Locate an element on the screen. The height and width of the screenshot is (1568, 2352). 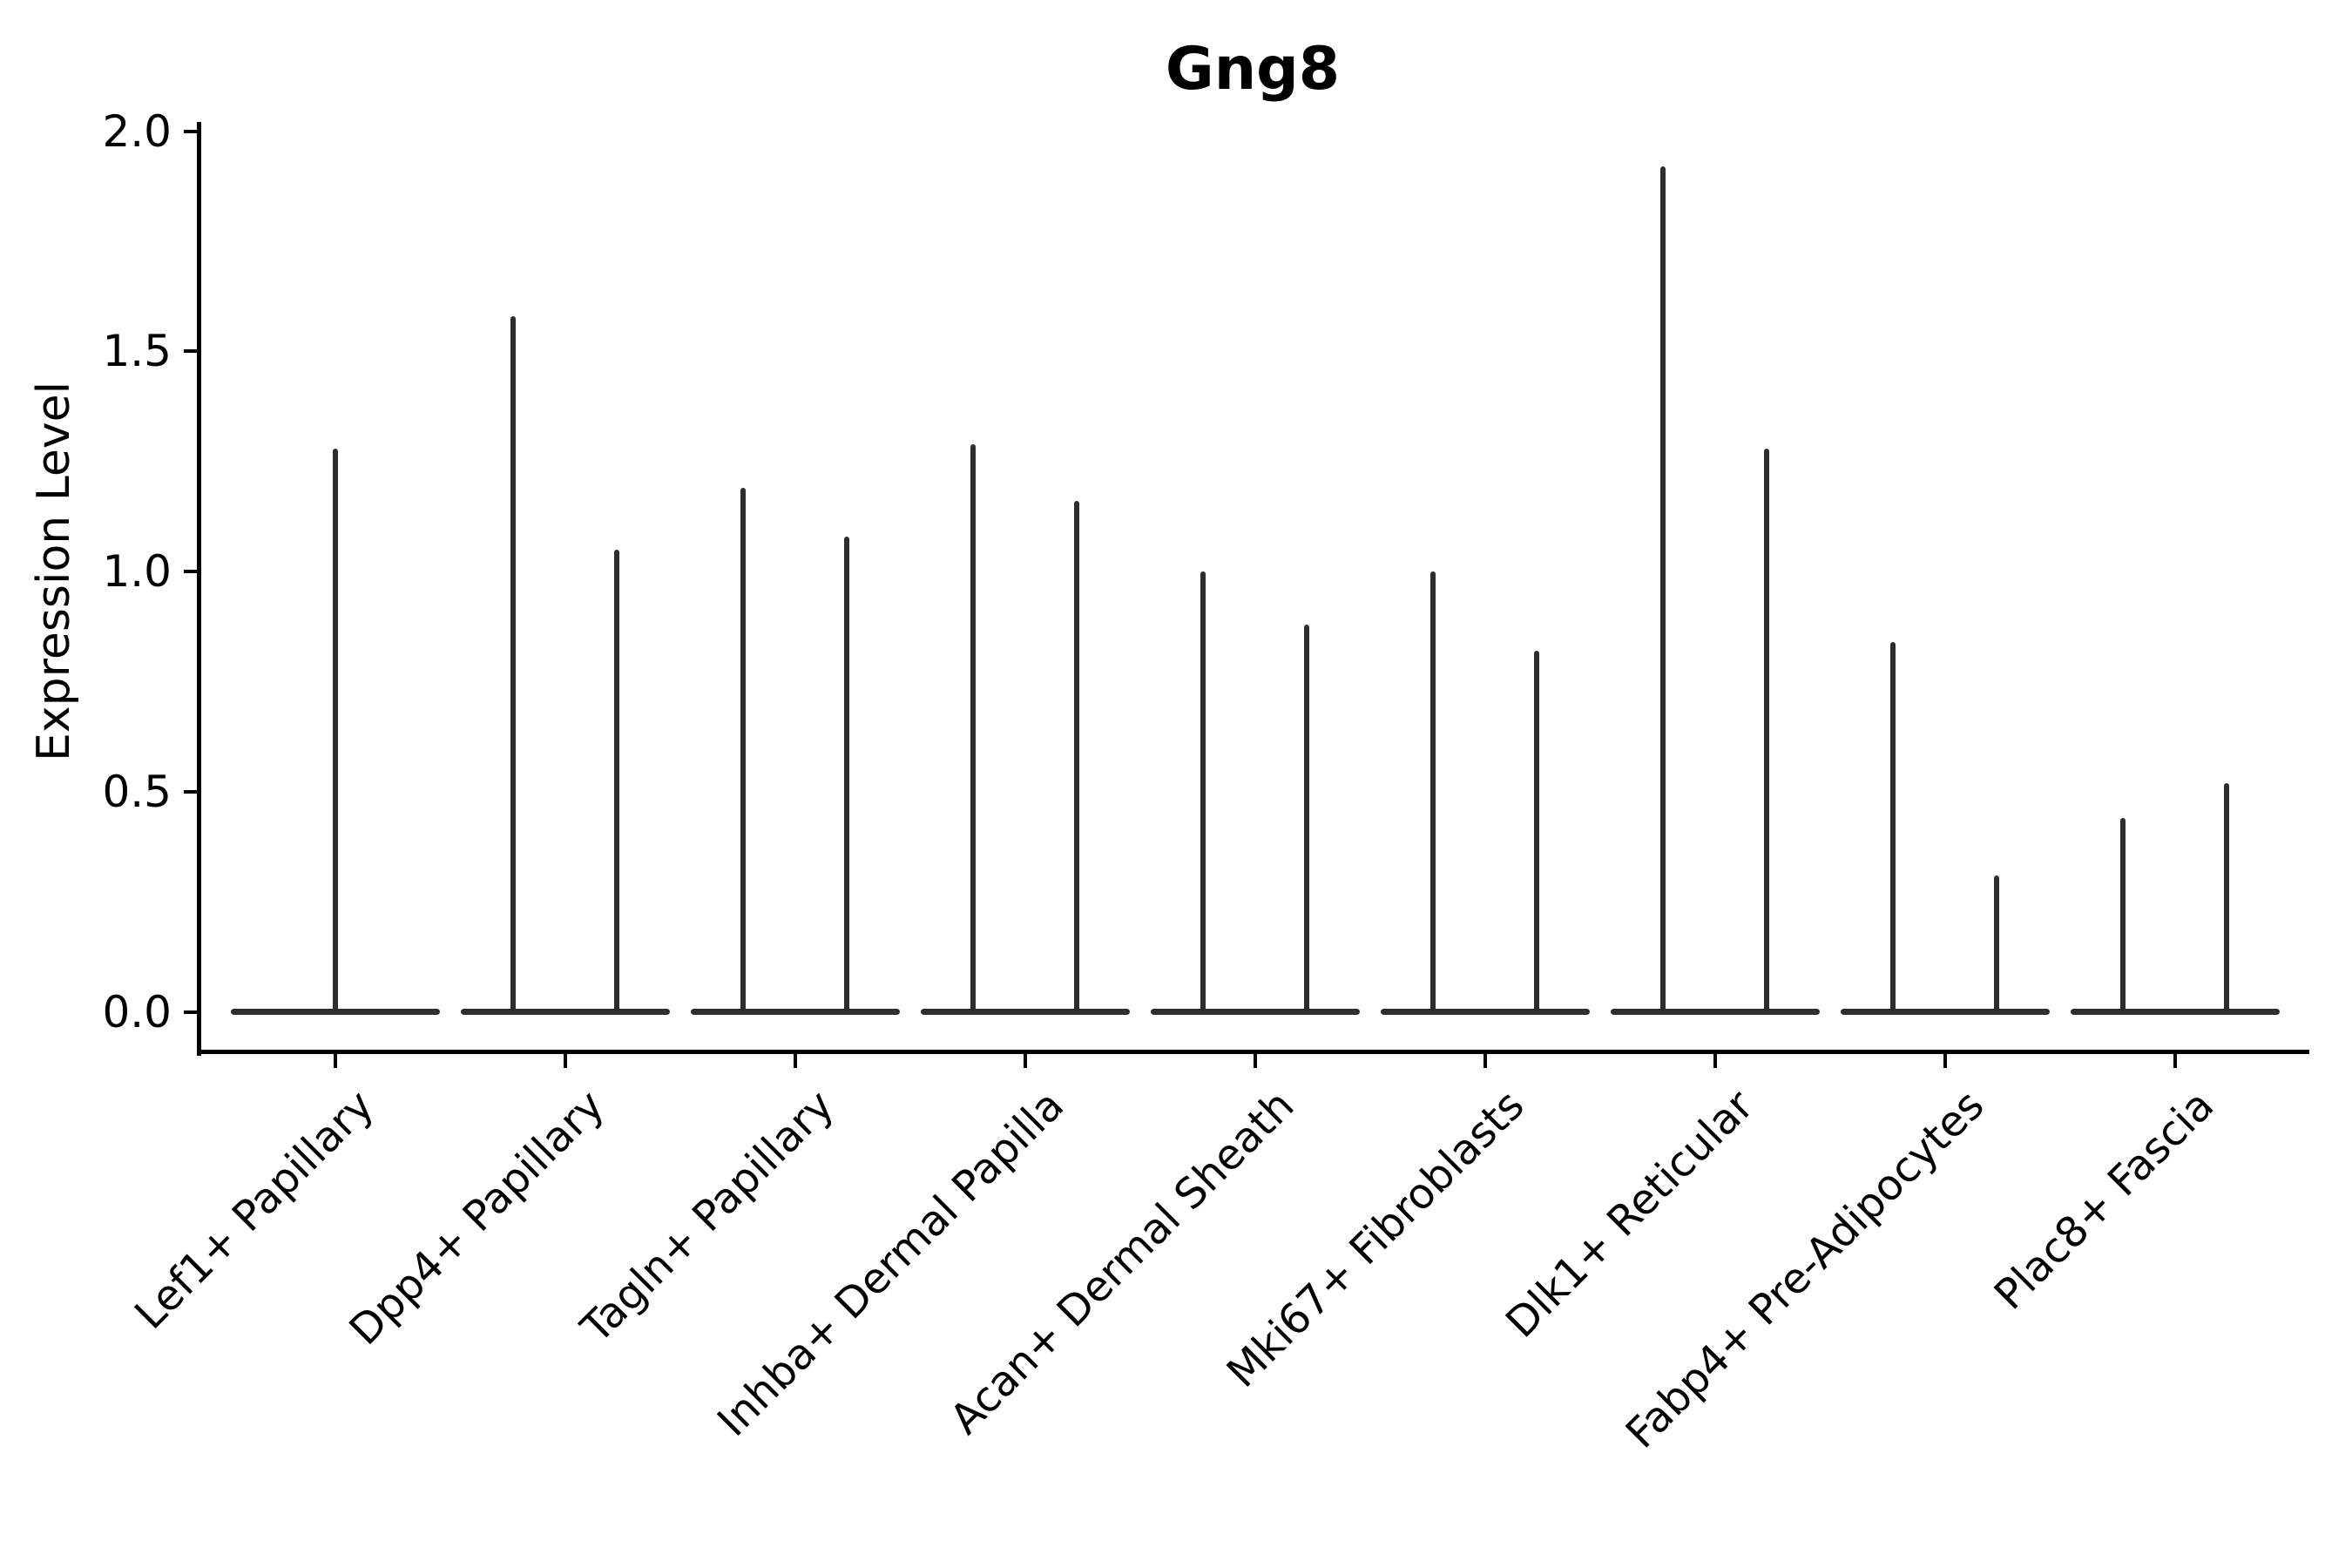
x-tick-label: Plac8+ Fascia is located at coordinates (2104, 1200).